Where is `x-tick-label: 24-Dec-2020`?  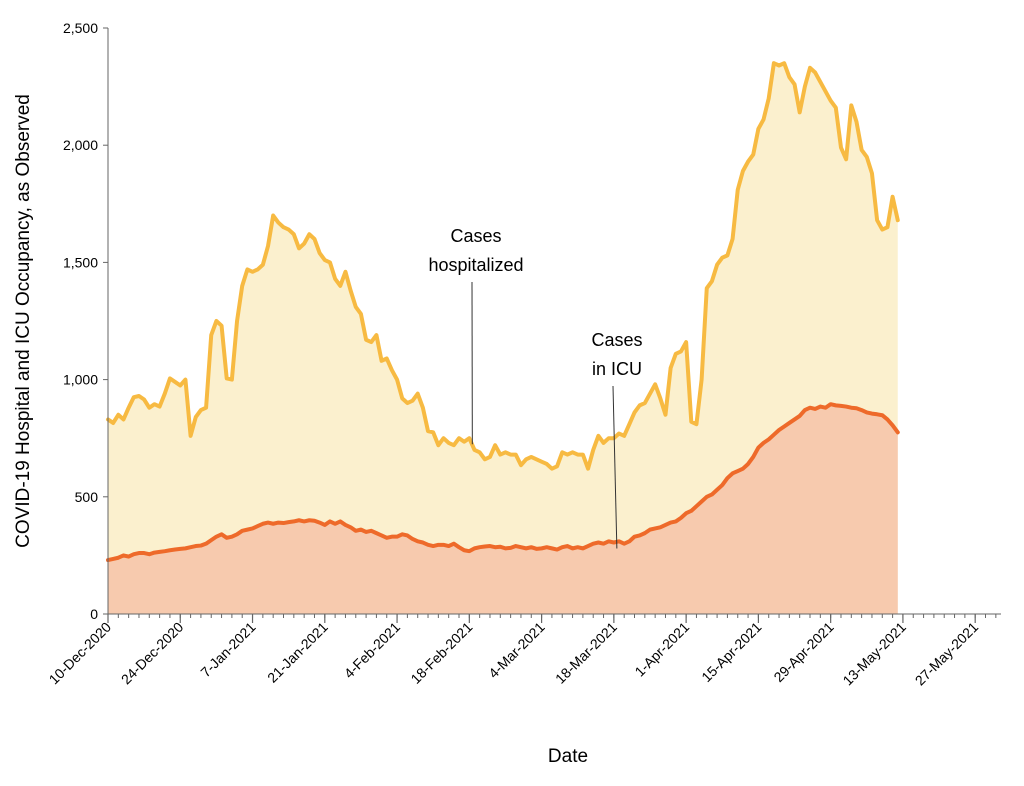 x-tick-label: 24-Dec-2020 is located at coordinates (152, 653).